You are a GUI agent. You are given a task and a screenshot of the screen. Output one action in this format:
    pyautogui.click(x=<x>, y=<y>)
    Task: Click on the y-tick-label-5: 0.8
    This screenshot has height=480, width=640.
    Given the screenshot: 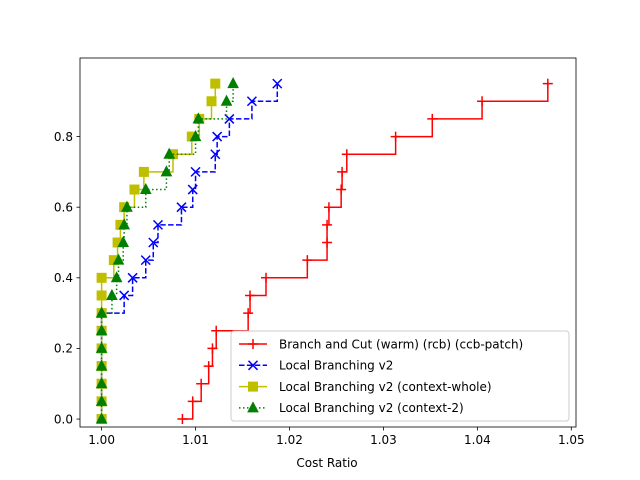 What is the action you would take?
    pyautogui.click(x=63, y=137)
    